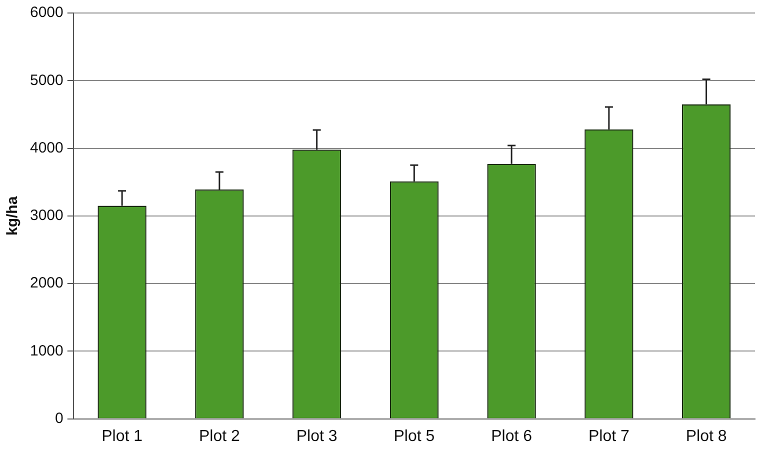  I want to click on y-tick-label: 2000, so click(47, 283).